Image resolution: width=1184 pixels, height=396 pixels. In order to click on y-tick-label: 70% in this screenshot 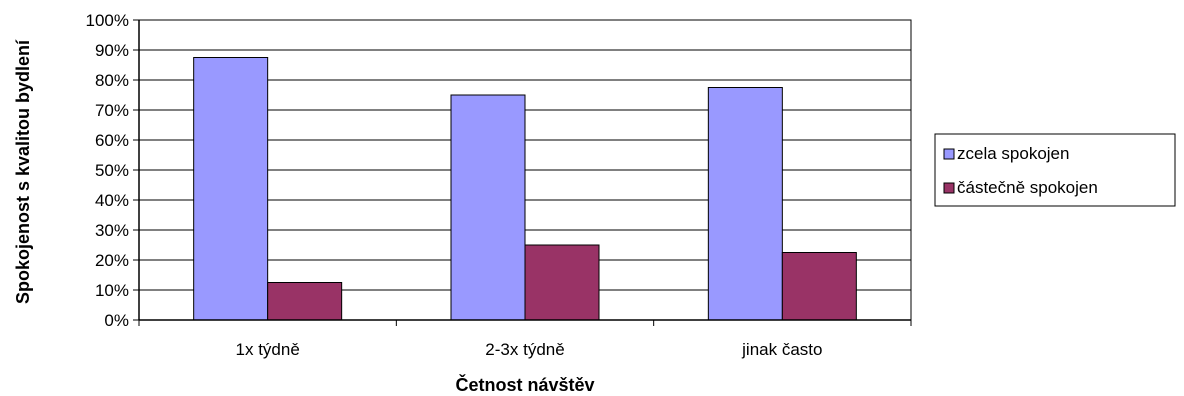, I will do `click(112, 110)`.